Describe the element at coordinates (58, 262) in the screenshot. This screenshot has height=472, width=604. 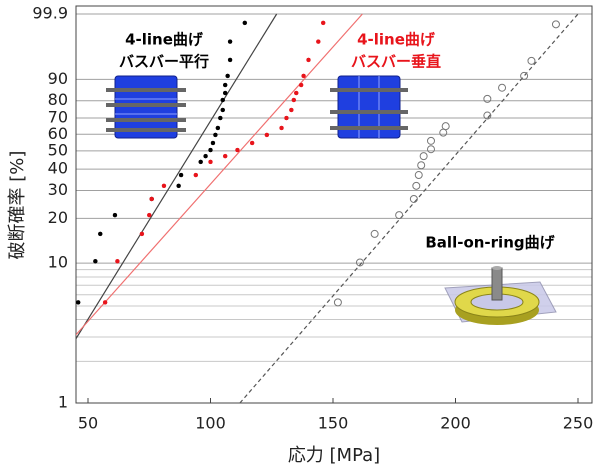
I see `y-tick-label: 10` at that location.